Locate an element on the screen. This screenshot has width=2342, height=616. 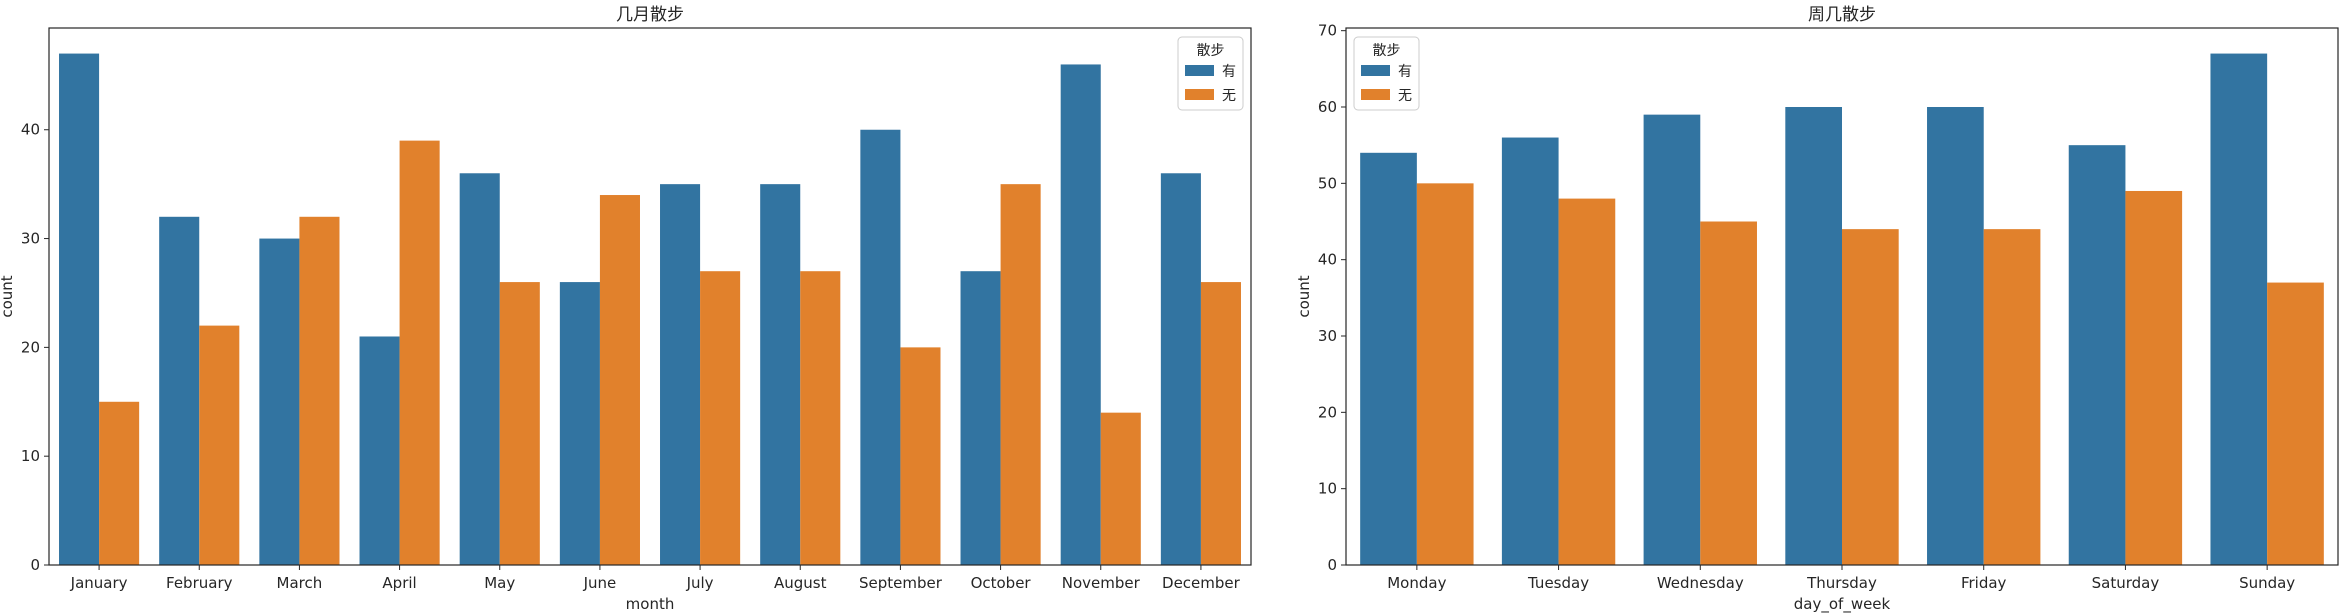
x-tick-label: Saturday is located at coordinates (2126, 583).